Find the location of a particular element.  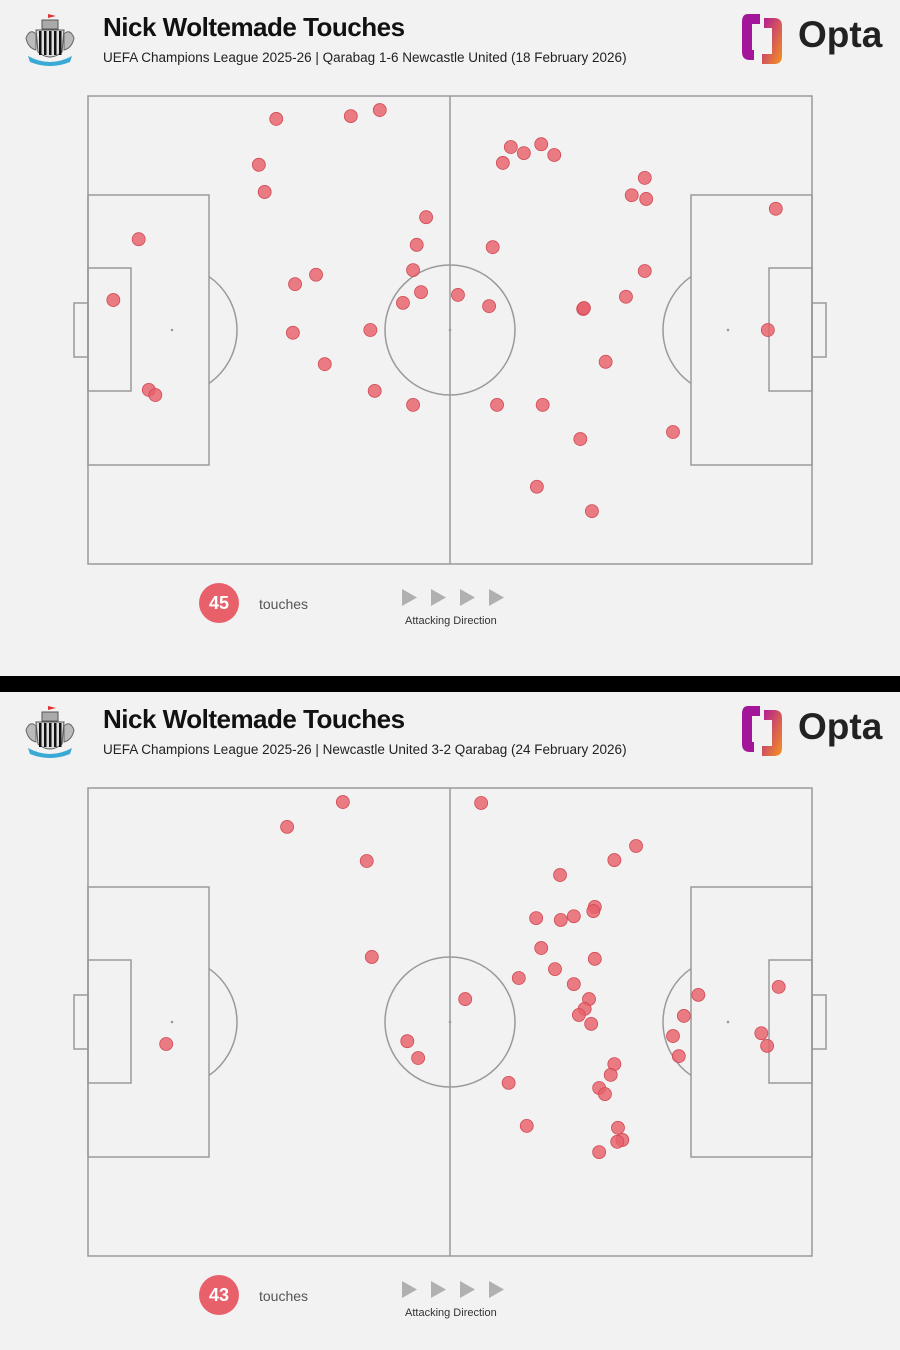

centre-spot is located at coordinates (450, 1022).